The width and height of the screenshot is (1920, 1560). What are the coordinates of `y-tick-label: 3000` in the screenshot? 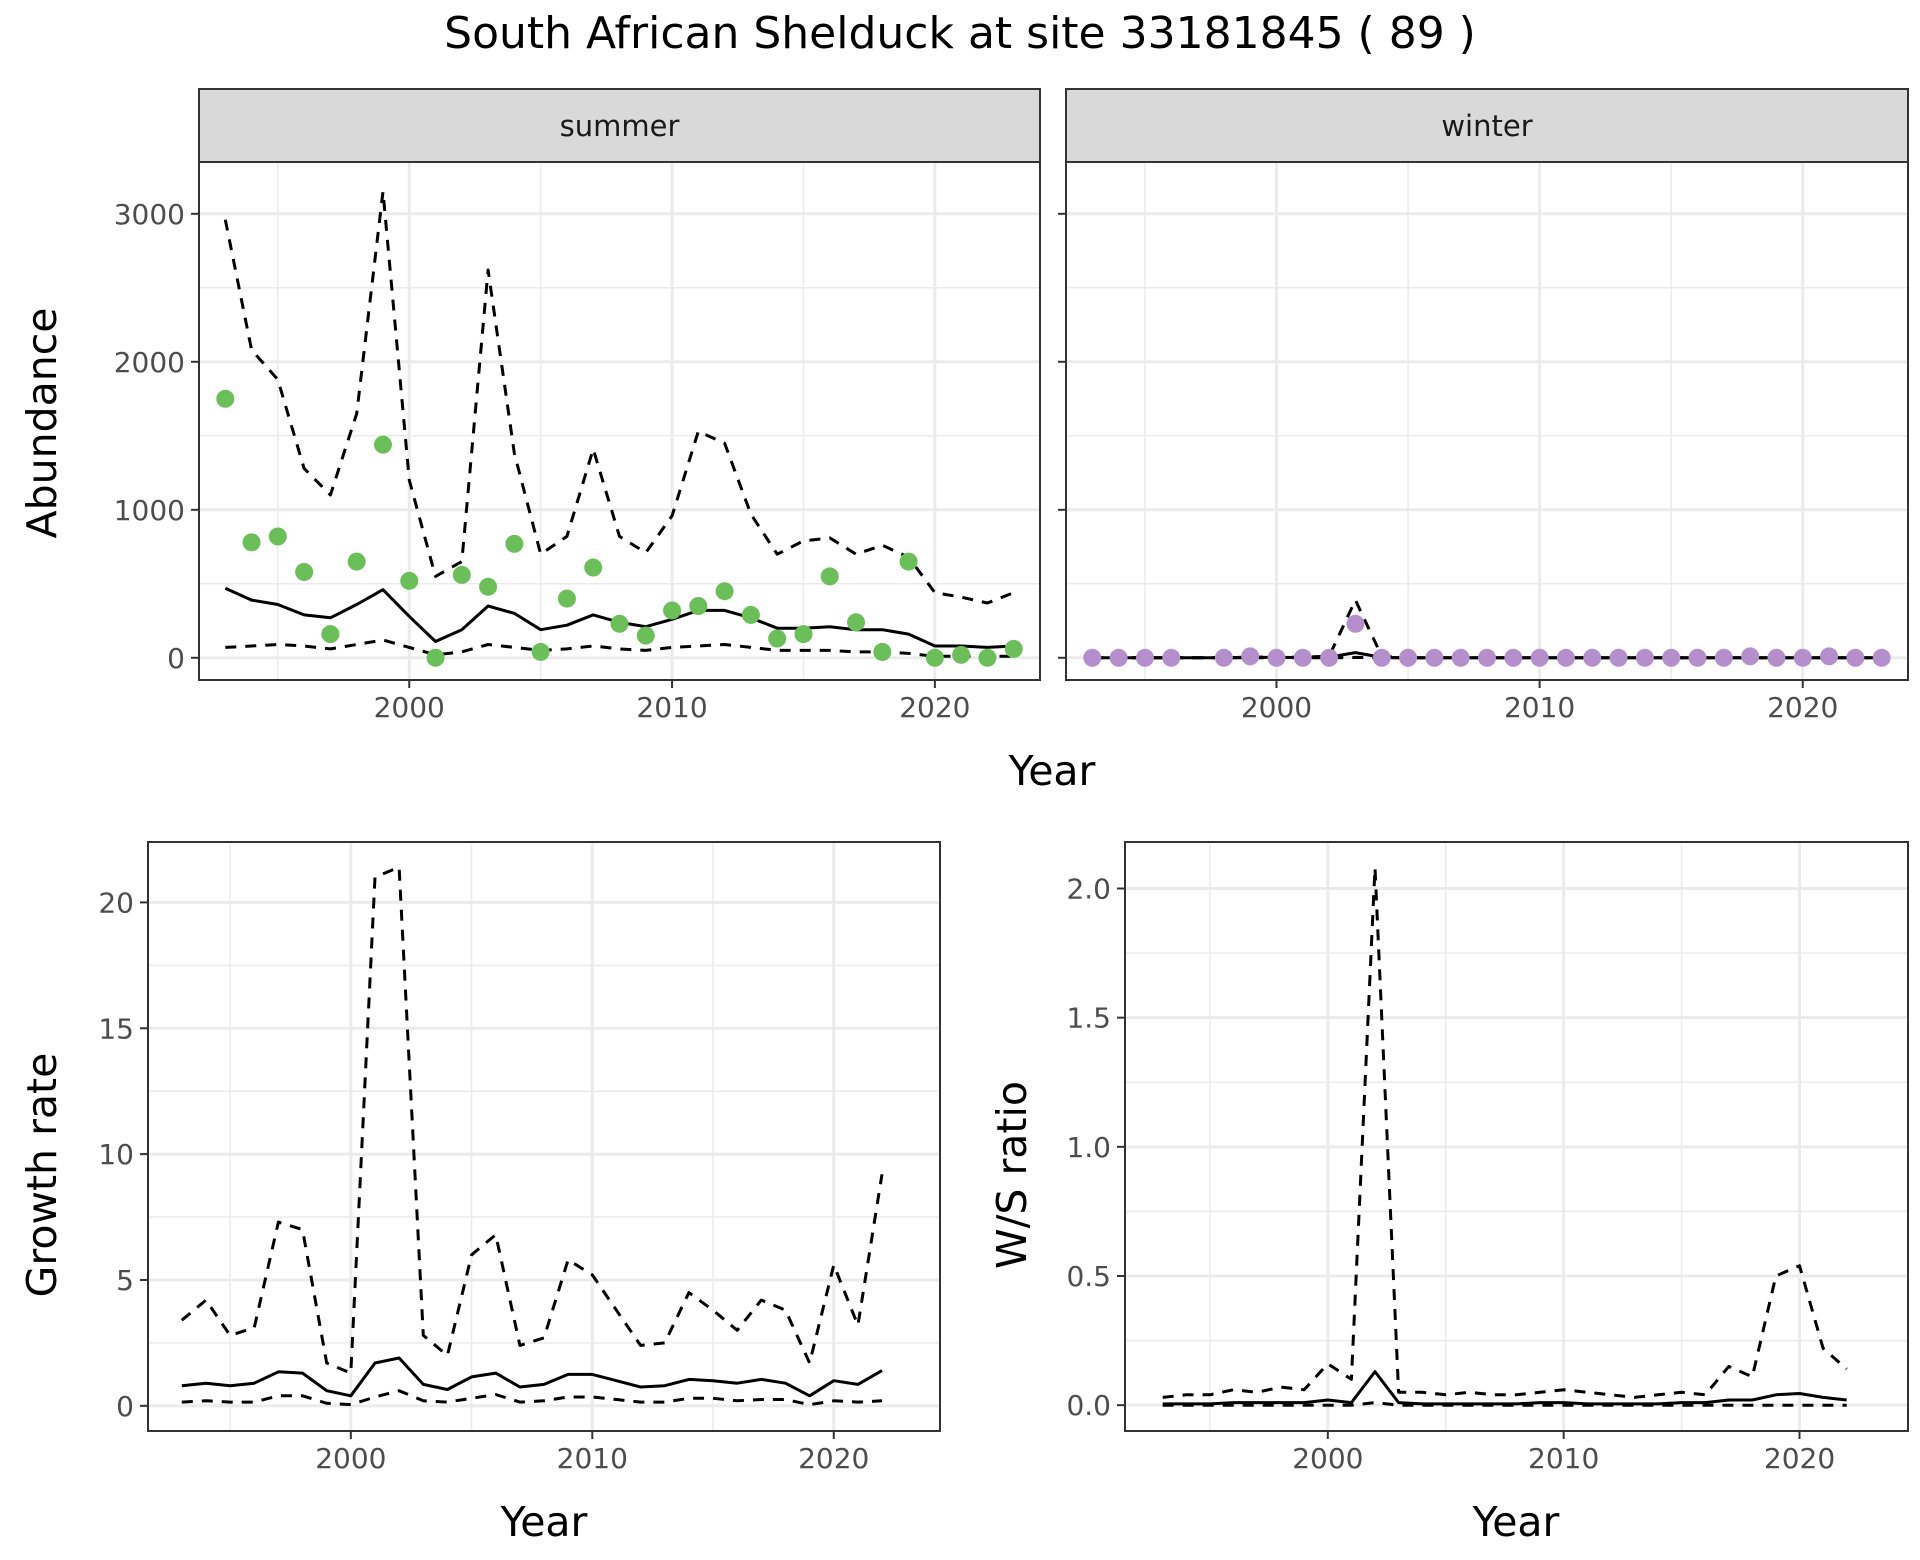 It's located at (149, 214).